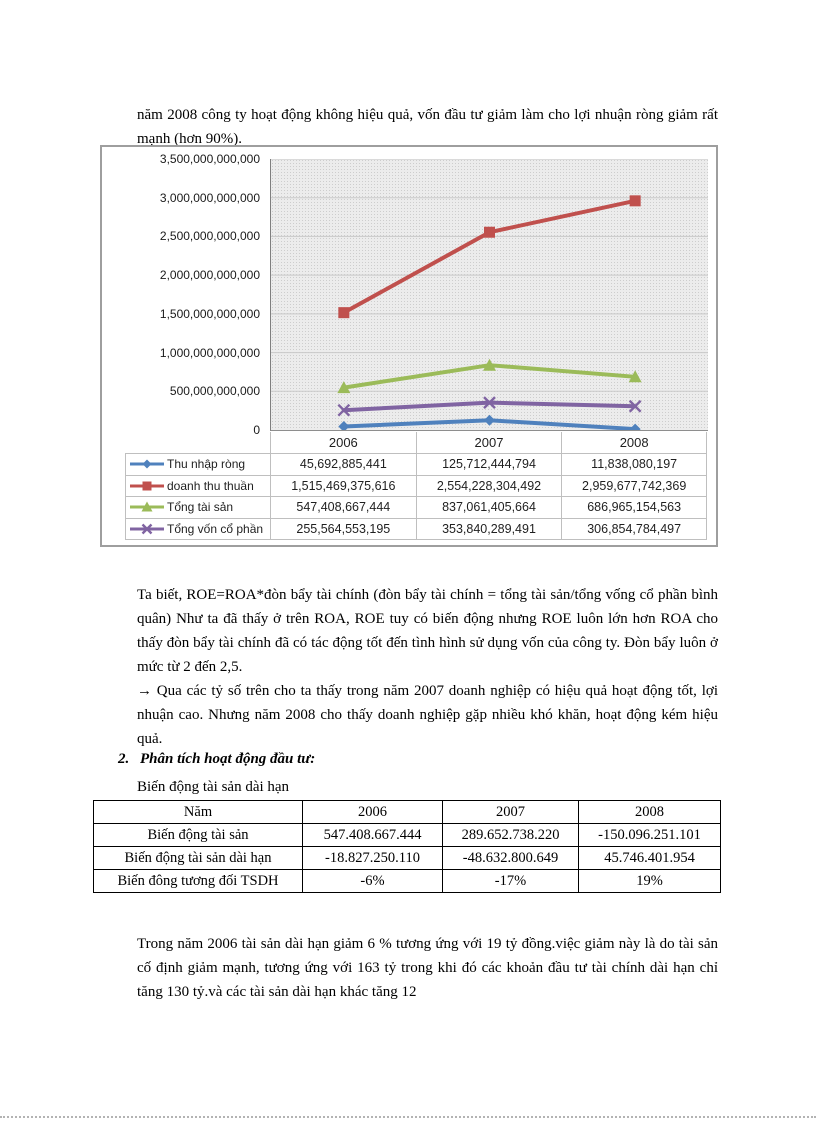 This screenshot has width=816, height=1123. What do you see at coordinates (634, 508) in the screenshot?
I see `table-value: 686,965,154,563` at bounding box center [634, 508].